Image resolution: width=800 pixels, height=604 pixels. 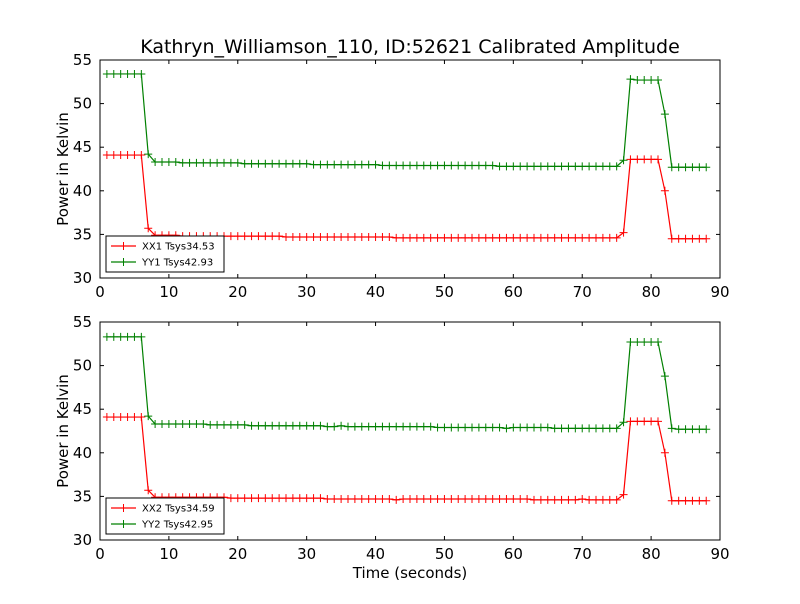 What do you see at coordinates (165, 254) in the screenshot?
I see `legend-box` at bounding box center [165, 254].